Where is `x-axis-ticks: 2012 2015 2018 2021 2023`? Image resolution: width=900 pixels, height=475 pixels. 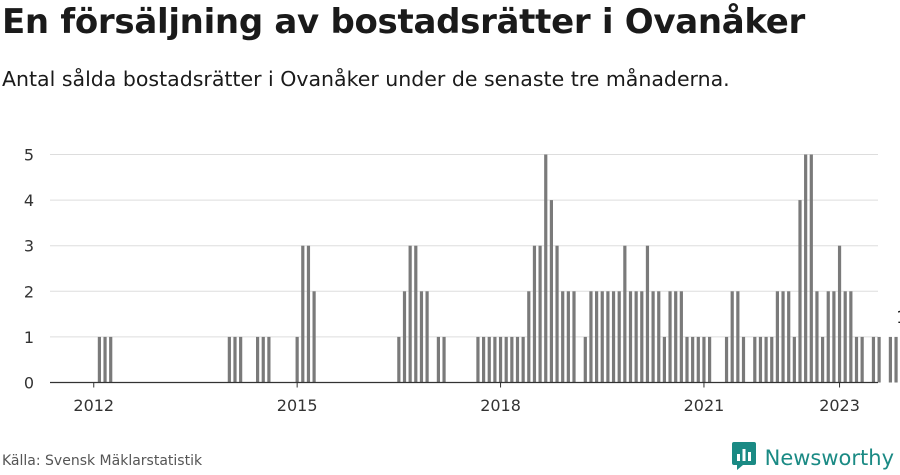
x-axis-ticks: 2012 2015 2018 2021 2023 is located at coordinates (466, 398).